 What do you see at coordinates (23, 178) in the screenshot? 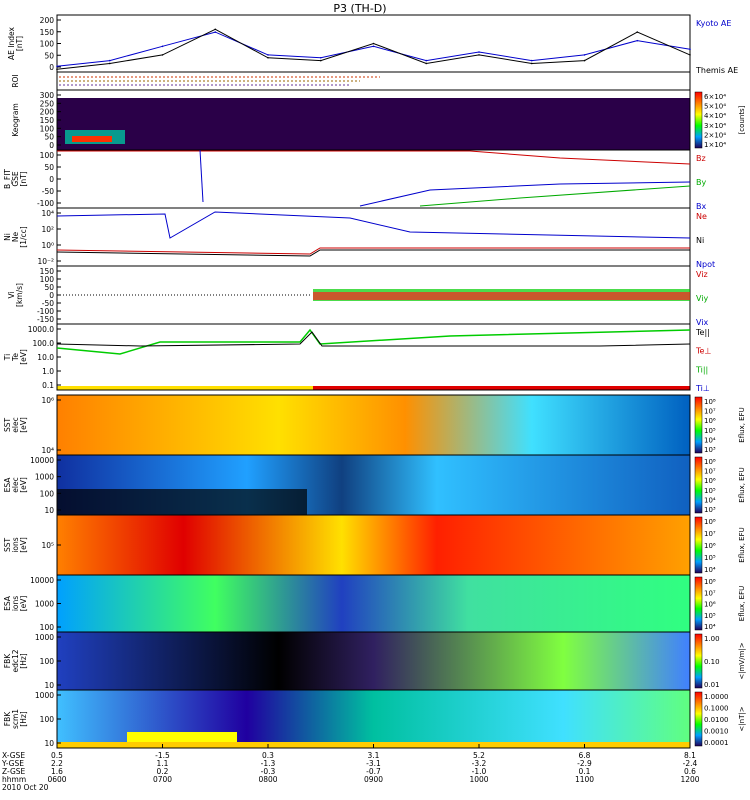
I see `ylabel-text: [nT]` at bounding box center [23, 178].